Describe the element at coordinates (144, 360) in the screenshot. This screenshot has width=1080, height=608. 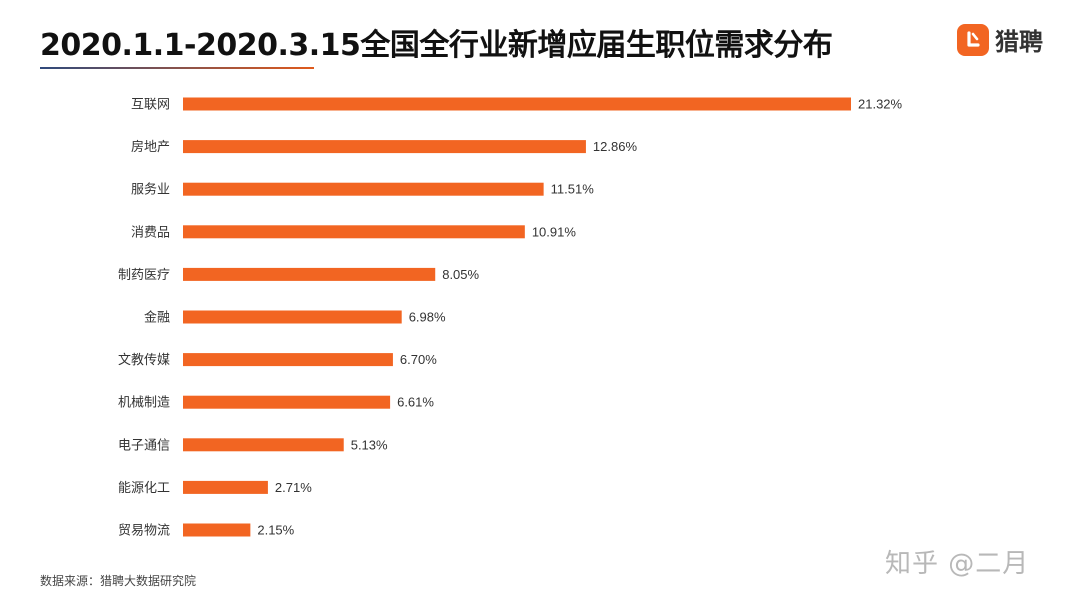
I see `category-label: 文教传媒` at that location.